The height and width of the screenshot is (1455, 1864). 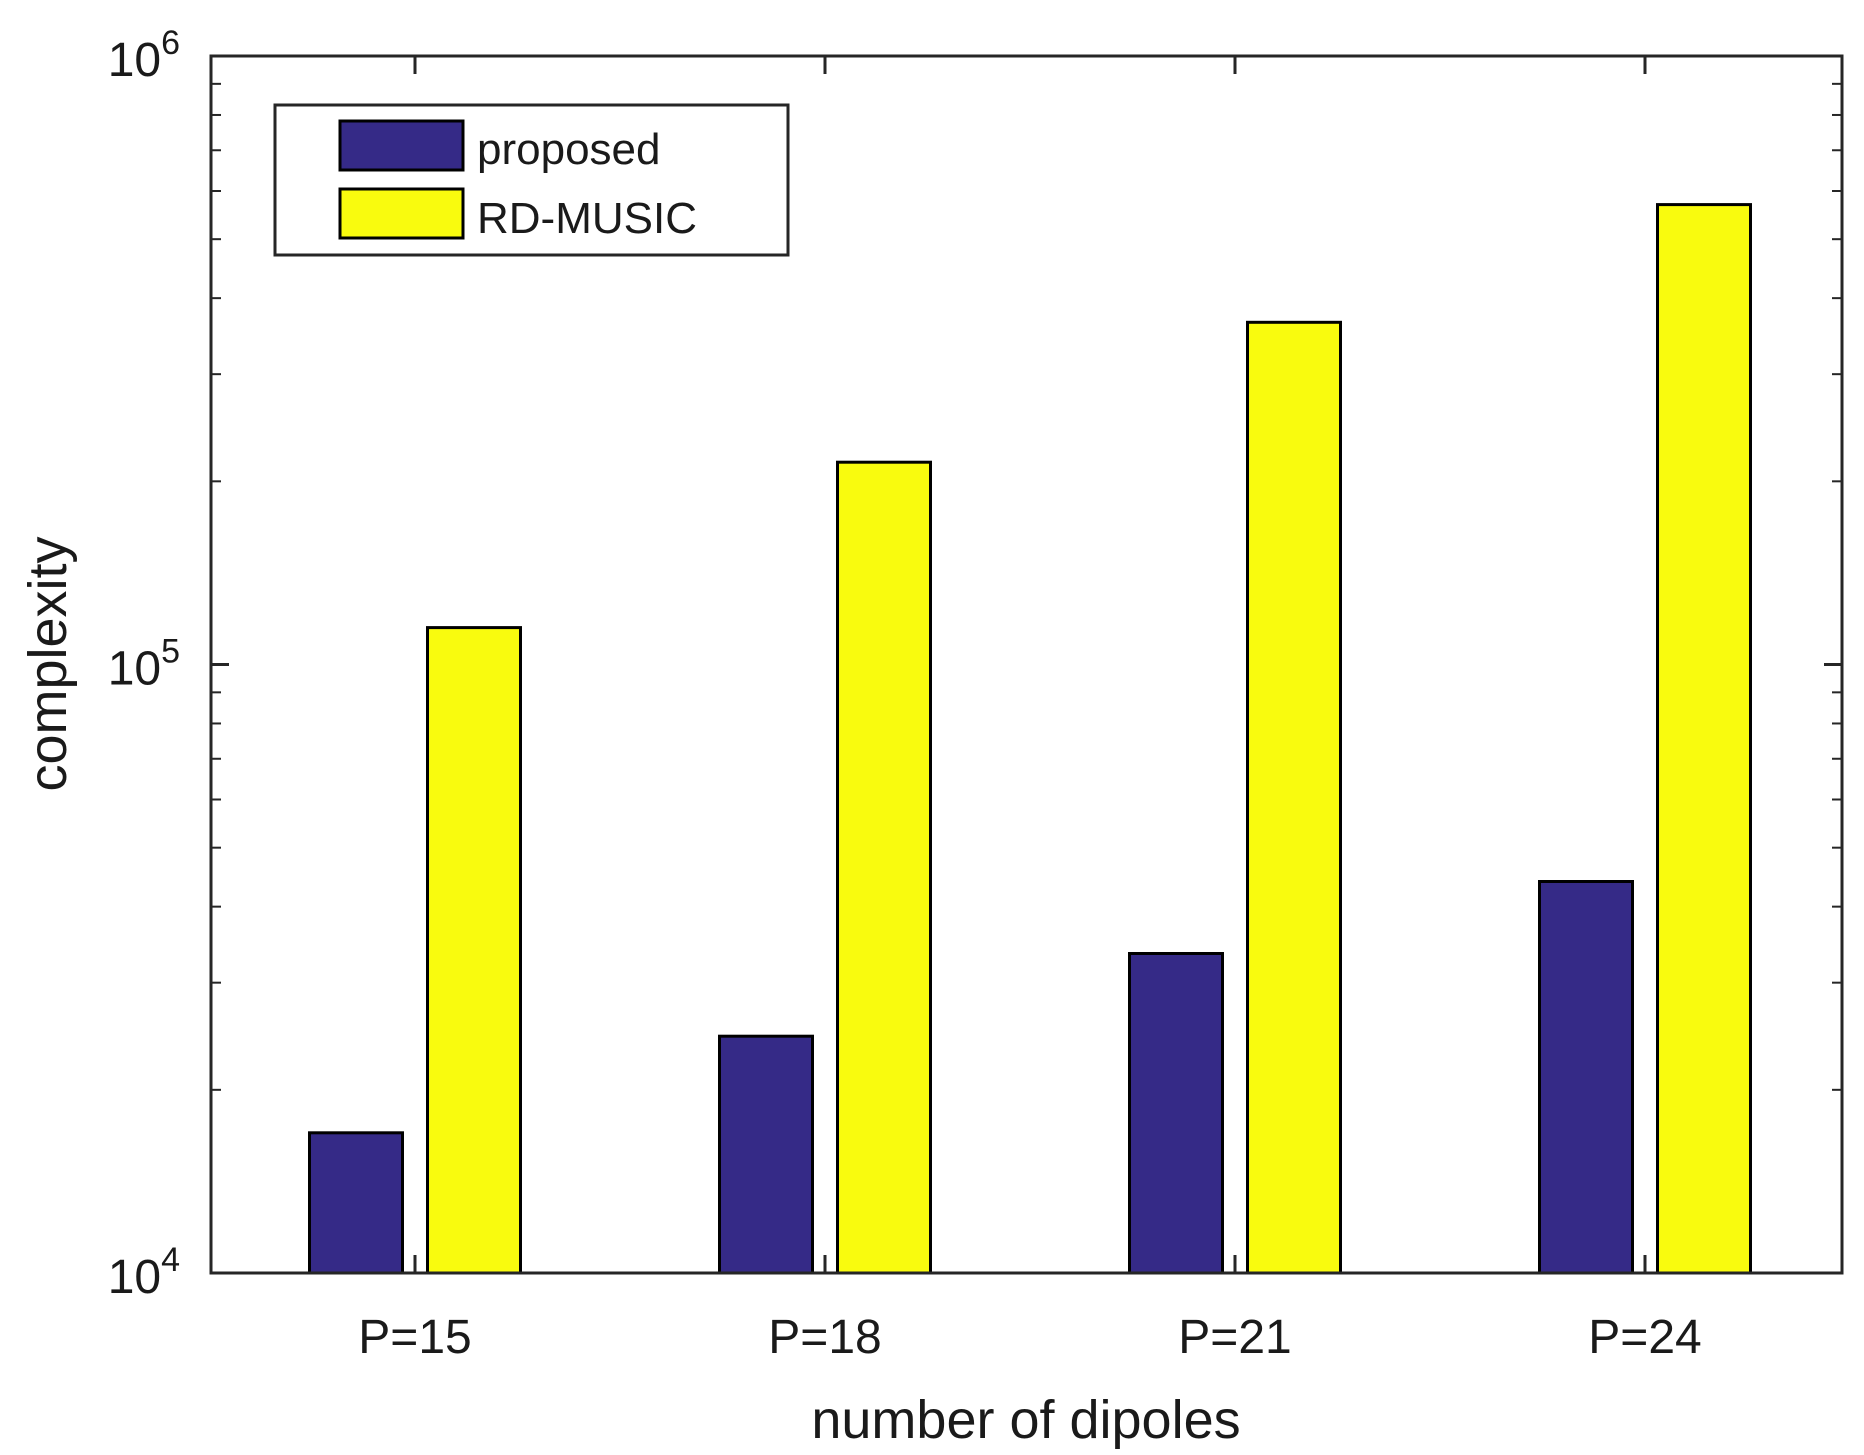 What do you see at coordinates (568, 149) in the screenshot?
I see `legend-label-proposed: proposed` at bounding box center [568, 149].